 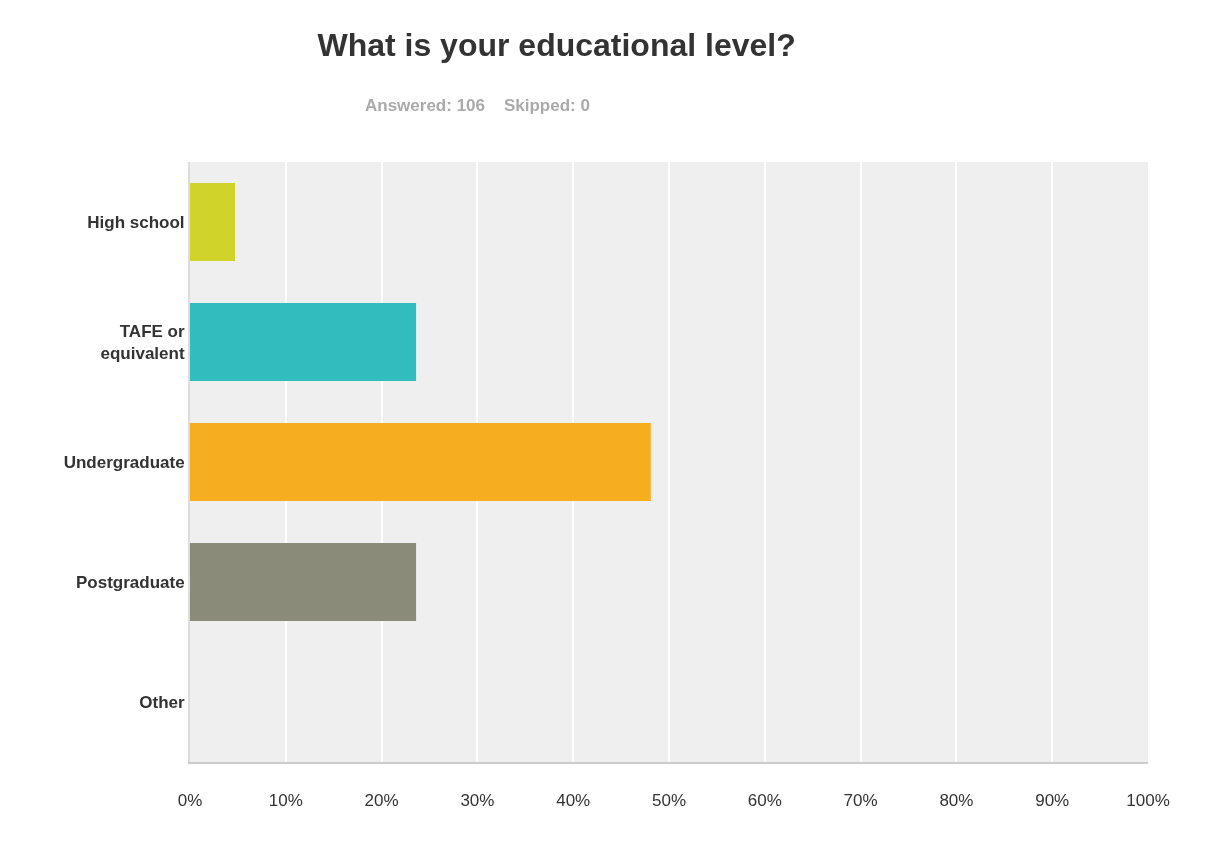 I want to click on x-tick-label: 80%, so click(x=956, y=801).